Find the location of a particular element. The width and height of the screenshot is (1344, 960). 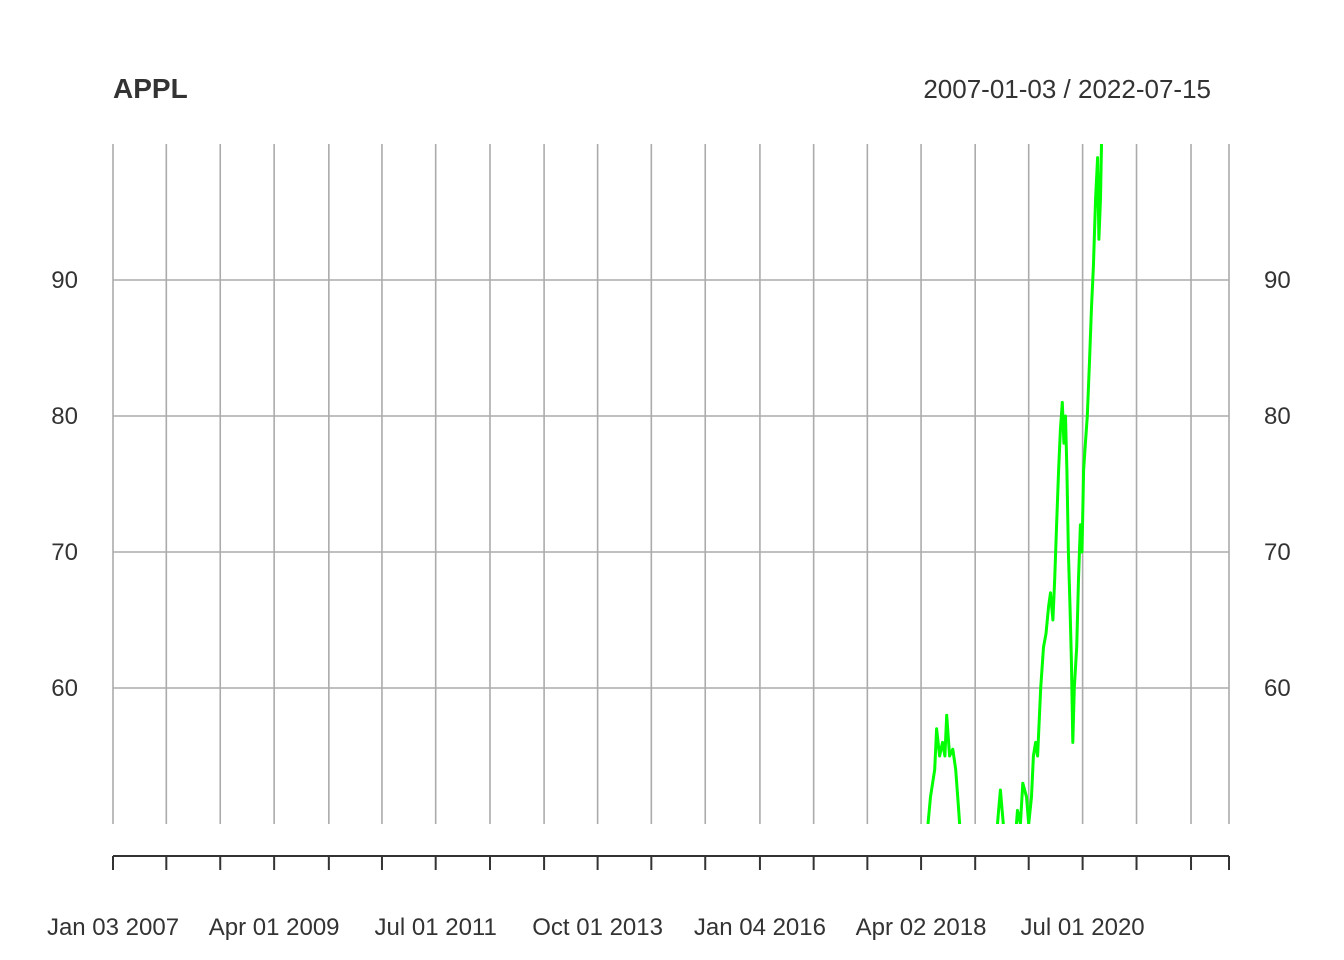

y-tick-label-right: 80 is located at coordinates (1277, 416).